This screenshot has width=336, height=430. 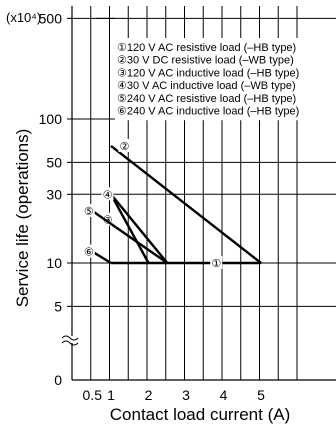 What do you see at coordinates (58, 380) in the screenshot?
I see `y-tick-label-zero: 0` at bounding box center [58, 380].